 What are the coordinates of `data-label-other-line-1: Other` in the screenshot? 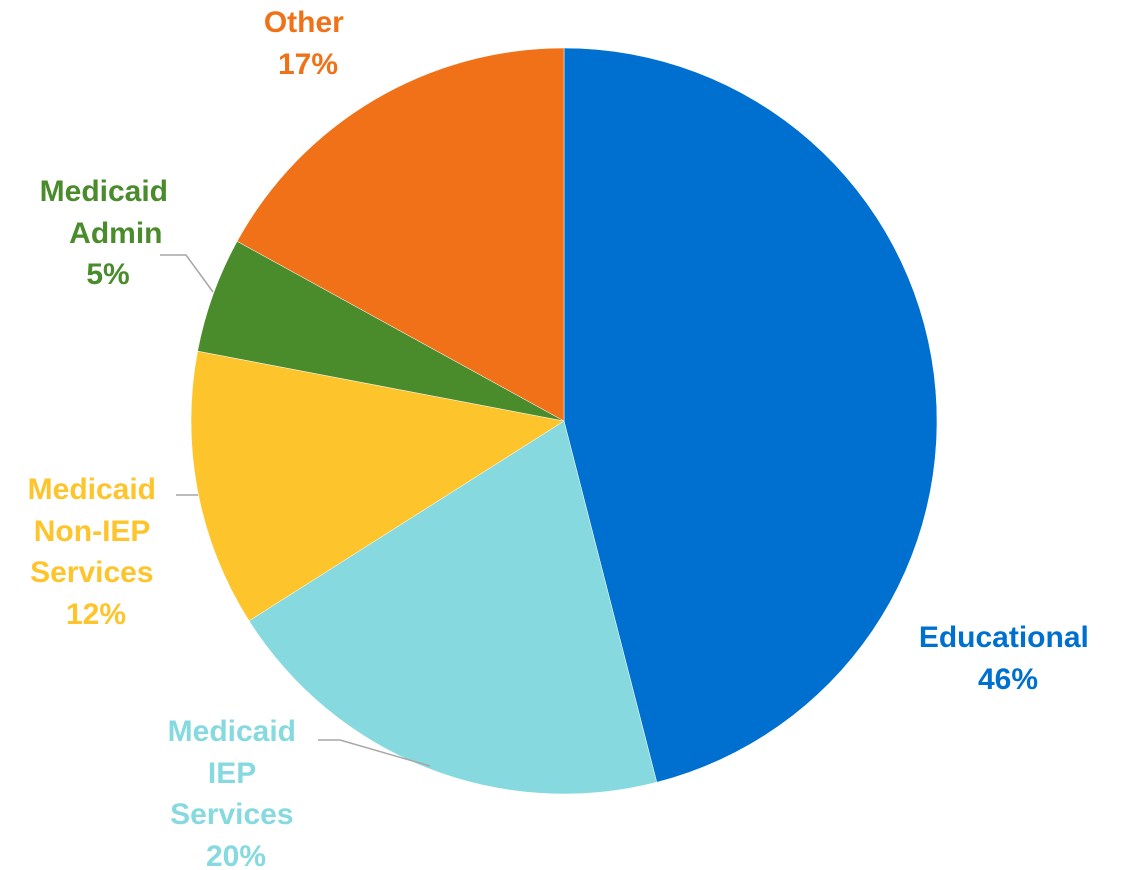 It's located at (304, 22).